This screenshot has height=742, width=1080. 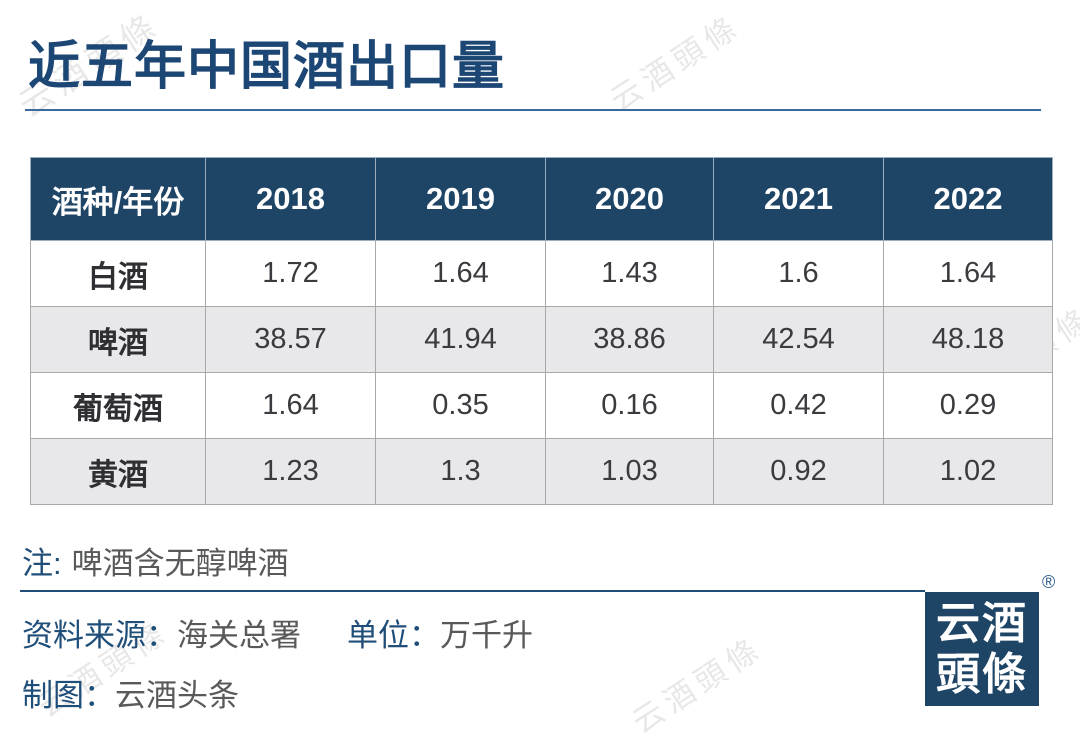 I want to click on note-divider, so click(x=472, y=591).